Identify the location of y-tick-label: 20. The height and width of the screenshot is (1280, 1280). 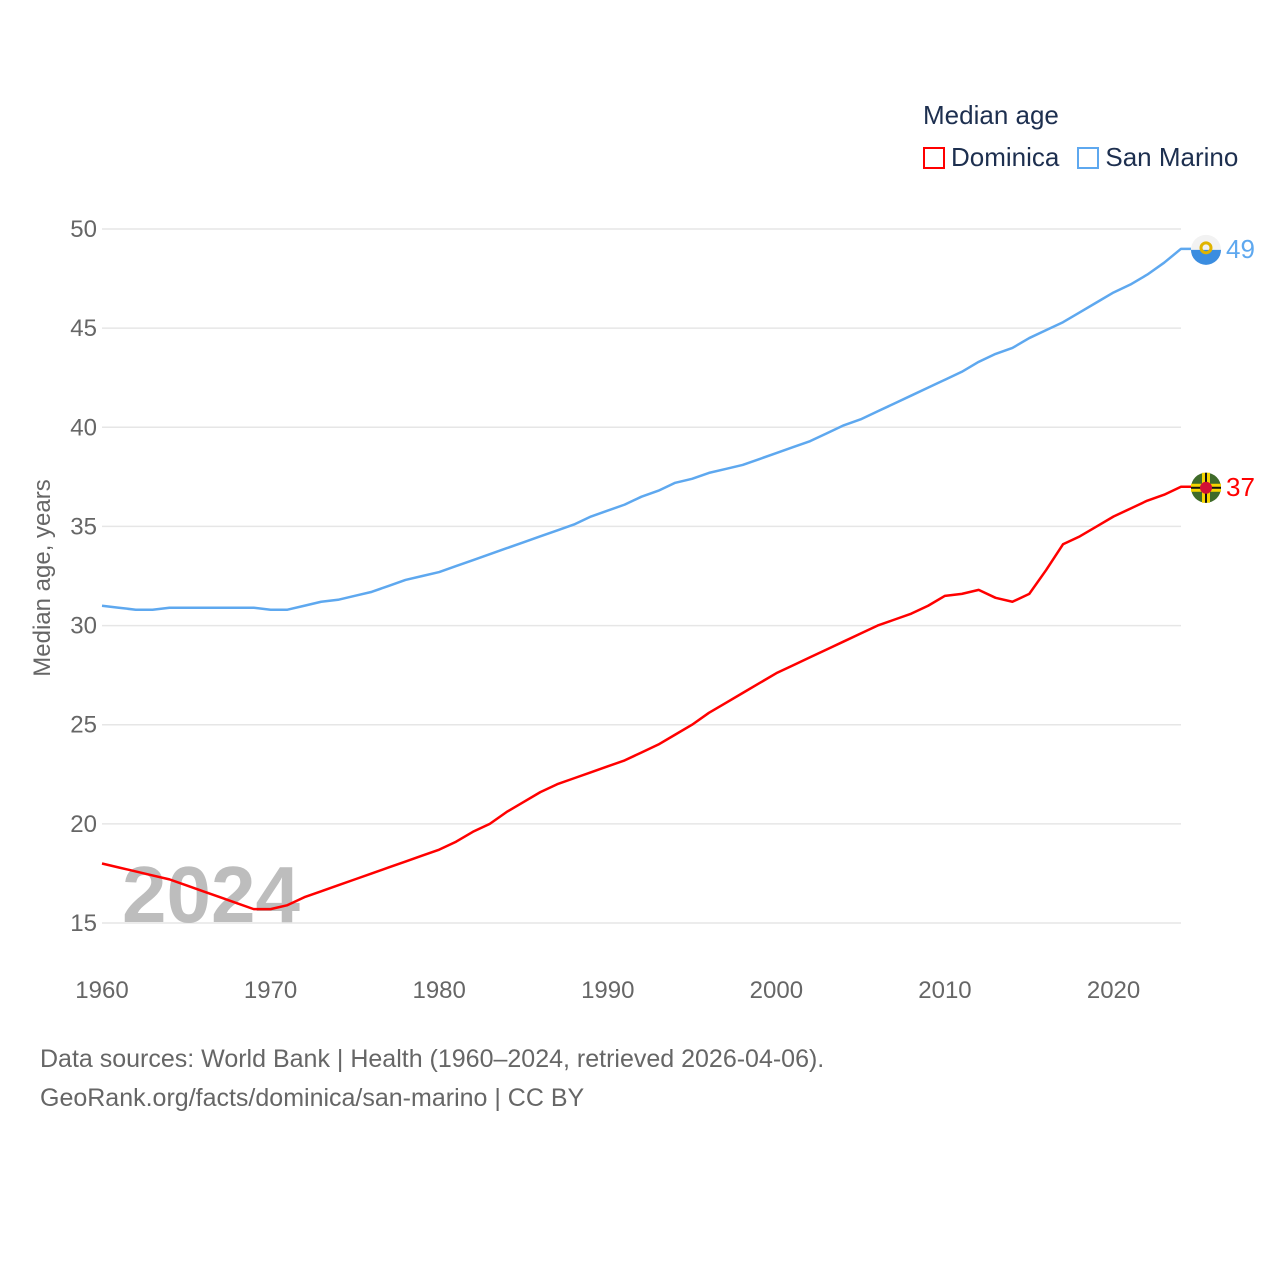
(83, 824).